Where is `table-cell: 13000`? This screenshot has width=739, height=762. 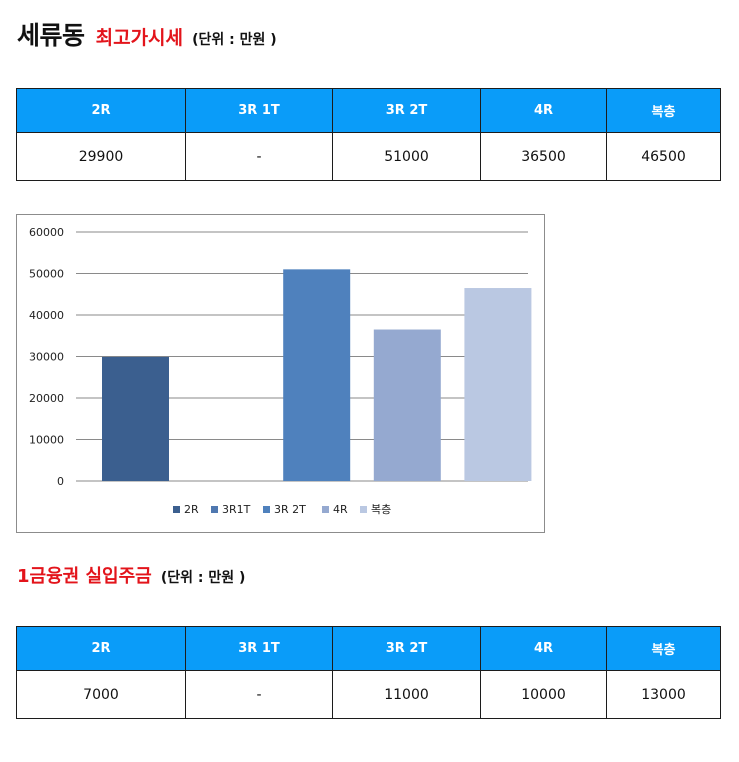 table-cell: 13000 is located at coordinates (663, 694).